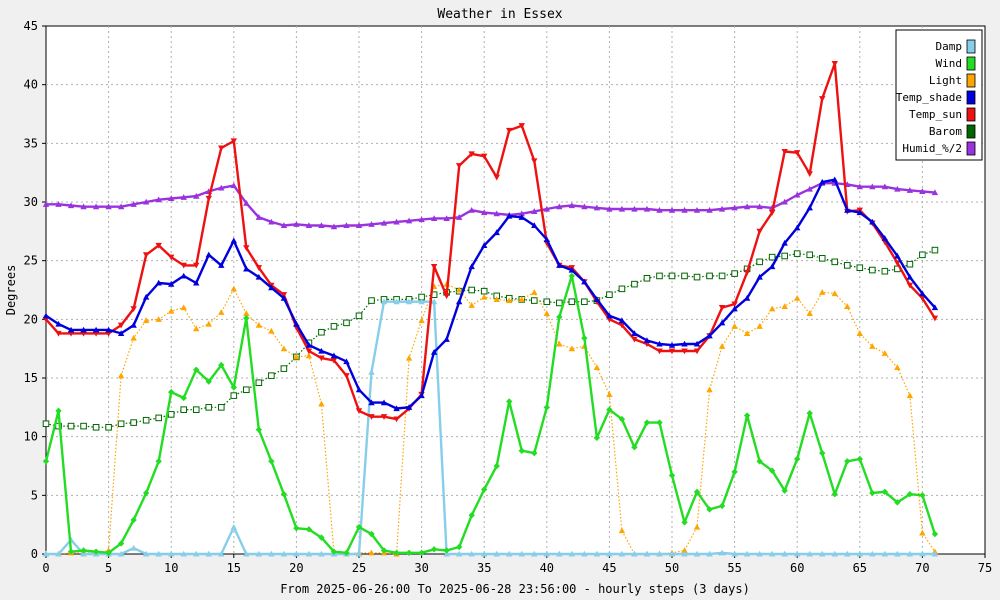 This screenshot has height=600, width=1000. I want to click on x-tick-label: 5, so click(108, 568).